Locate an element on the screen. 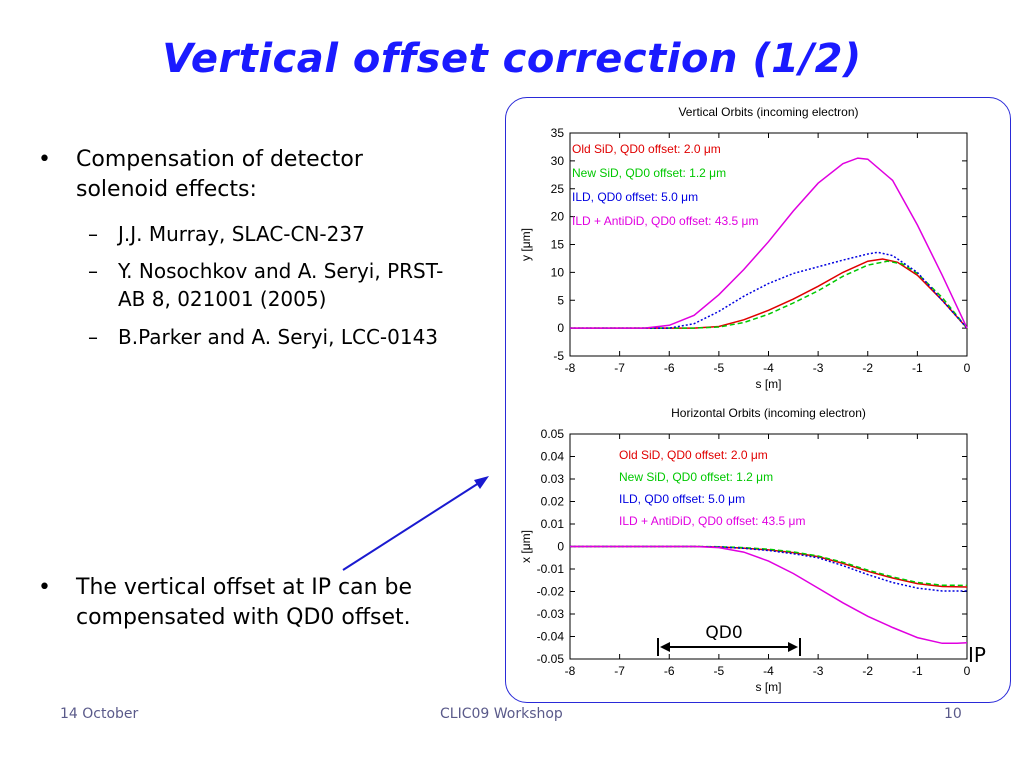 Image resolution: width=1024 pixels, height=768 pixels. y-axis-label: y [μm] is located at coordinates (526, 244).